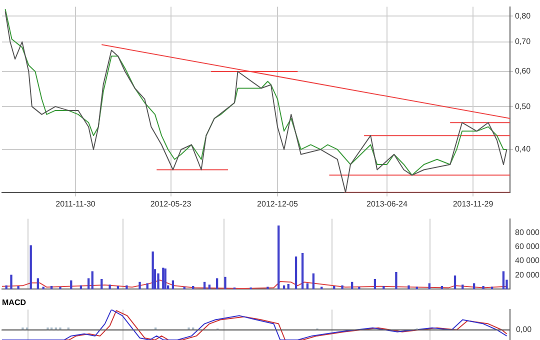 This screenshot has width=540, height=340. I want to click on x-tick-label: 2011-11-30, so click(76, 203).